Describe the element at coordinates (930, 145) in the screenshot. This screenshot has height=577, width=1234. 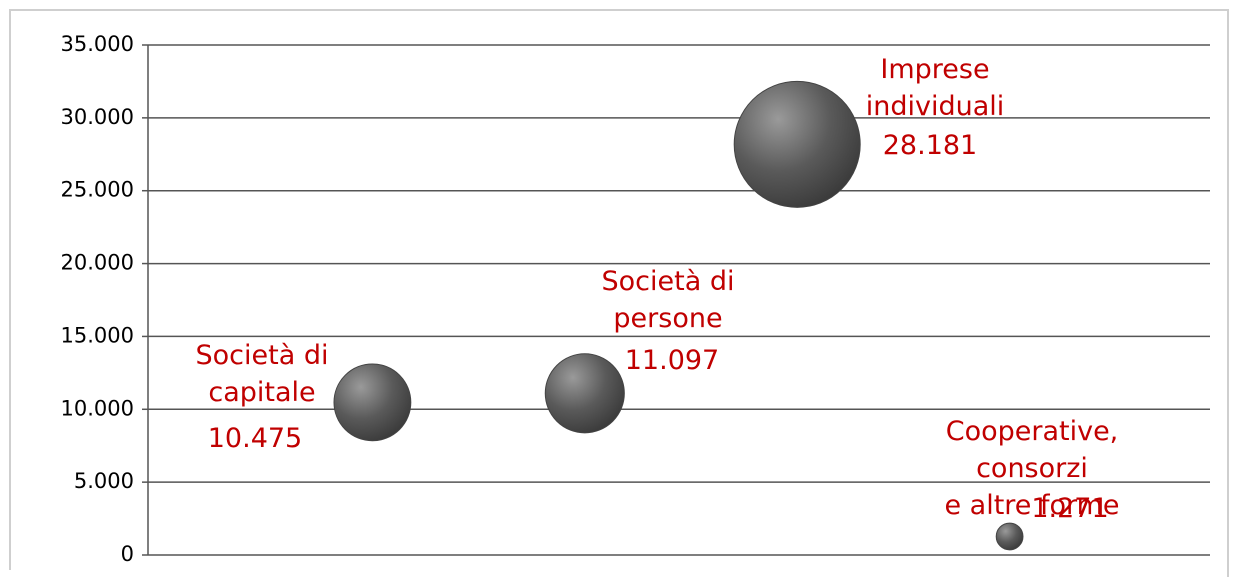
I see `data-label: 28.181` at that location.